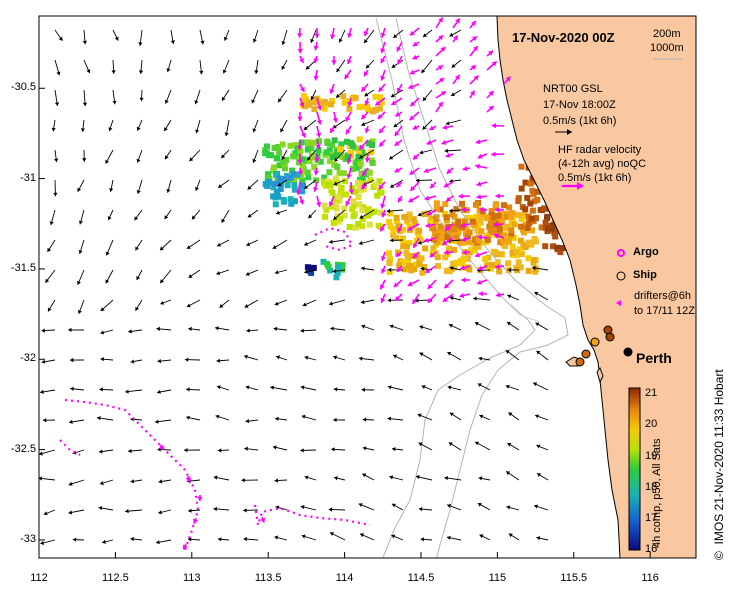 Image resolution: width=739 pixels, height=592 pixels. Describe the element at coordinates (200, 498) in the screenshot. I see `drifter-arrow` at that location.